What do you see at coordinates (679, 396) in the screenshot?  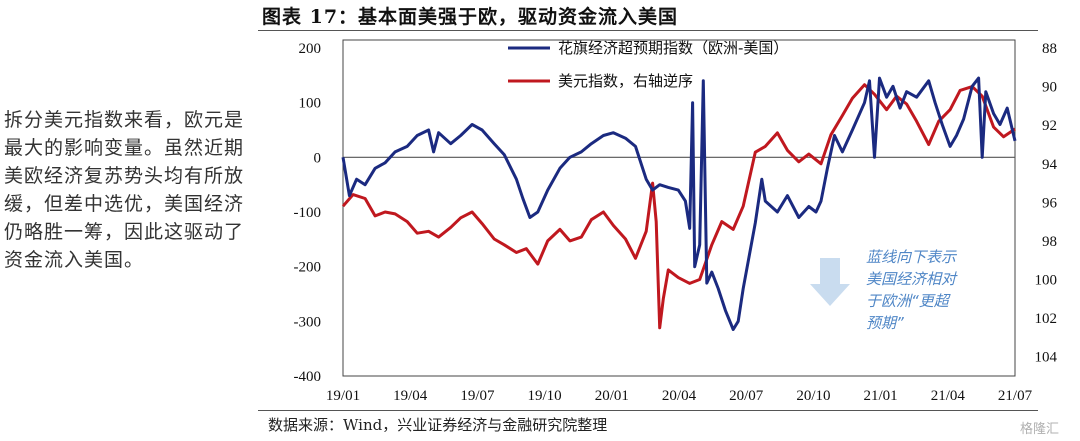 I see `x-tick-label: 20/04` at bounding box center [679, 396].